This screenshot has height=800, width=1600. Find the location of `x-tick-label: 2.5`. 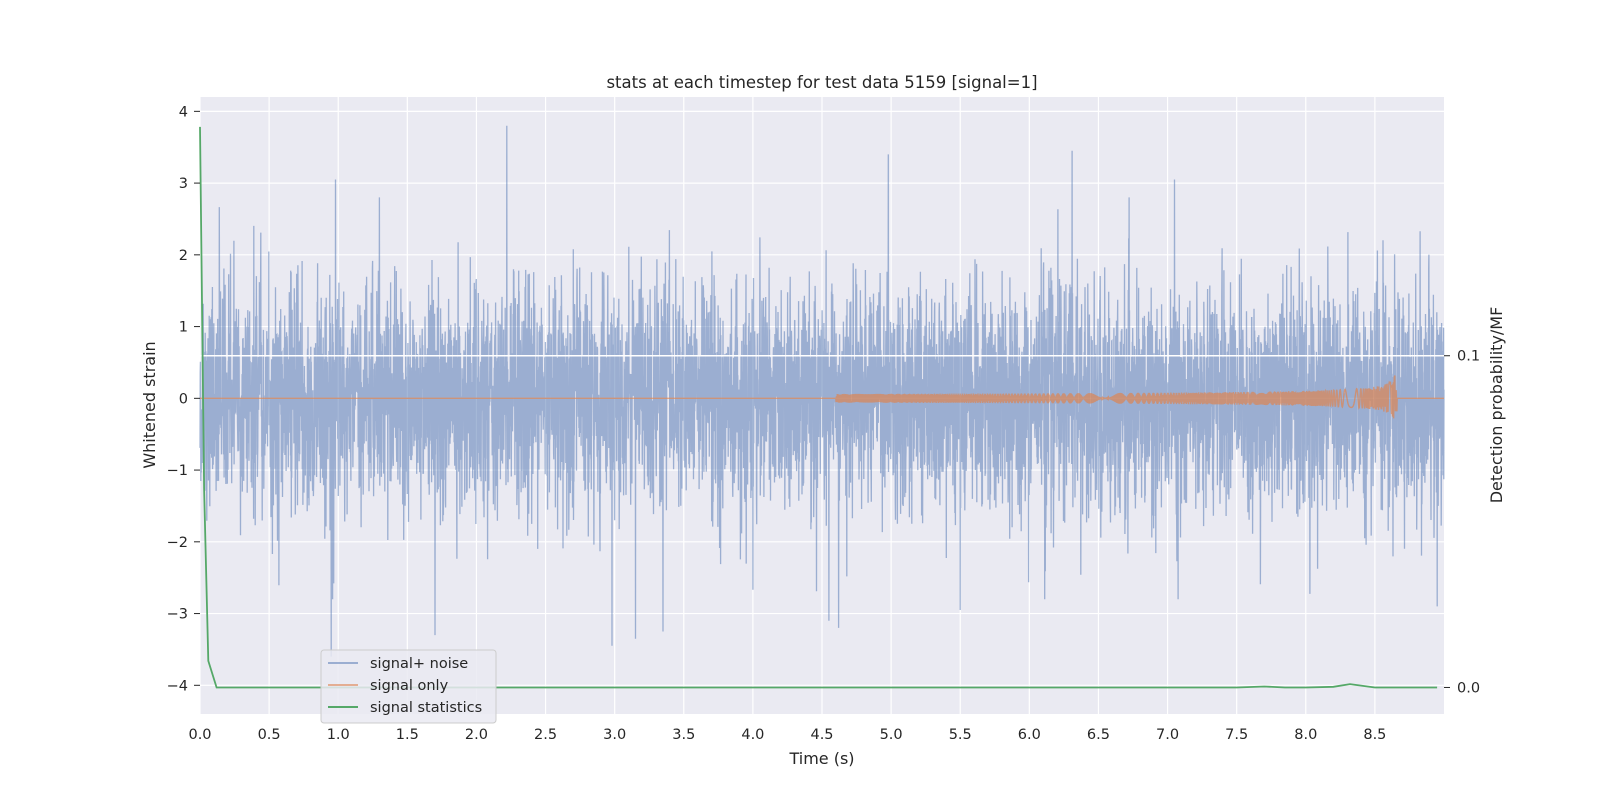

x-tick-label: 2.5 is located at coordinates (545, 735).